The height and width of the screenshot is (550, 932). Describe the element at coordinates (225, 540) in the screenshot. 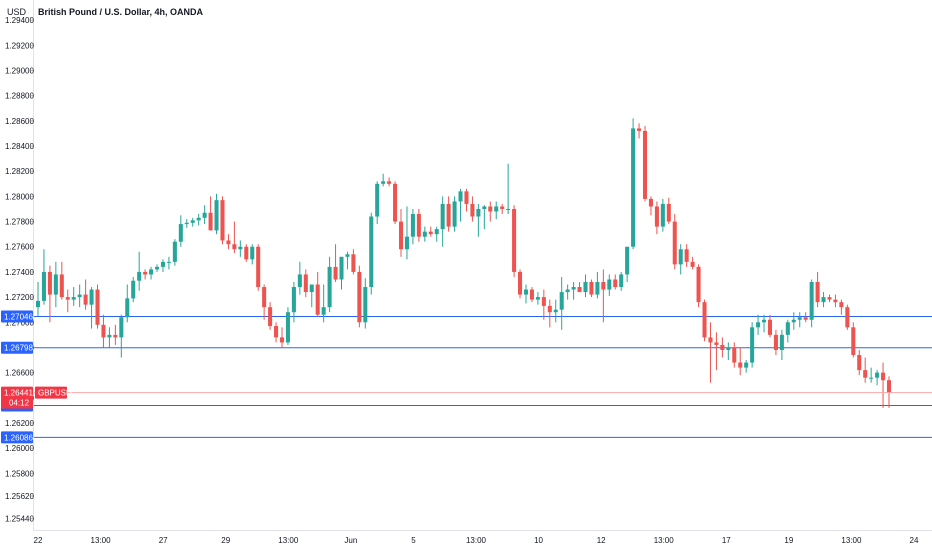

I see `x-tick-label: 29` at that location.